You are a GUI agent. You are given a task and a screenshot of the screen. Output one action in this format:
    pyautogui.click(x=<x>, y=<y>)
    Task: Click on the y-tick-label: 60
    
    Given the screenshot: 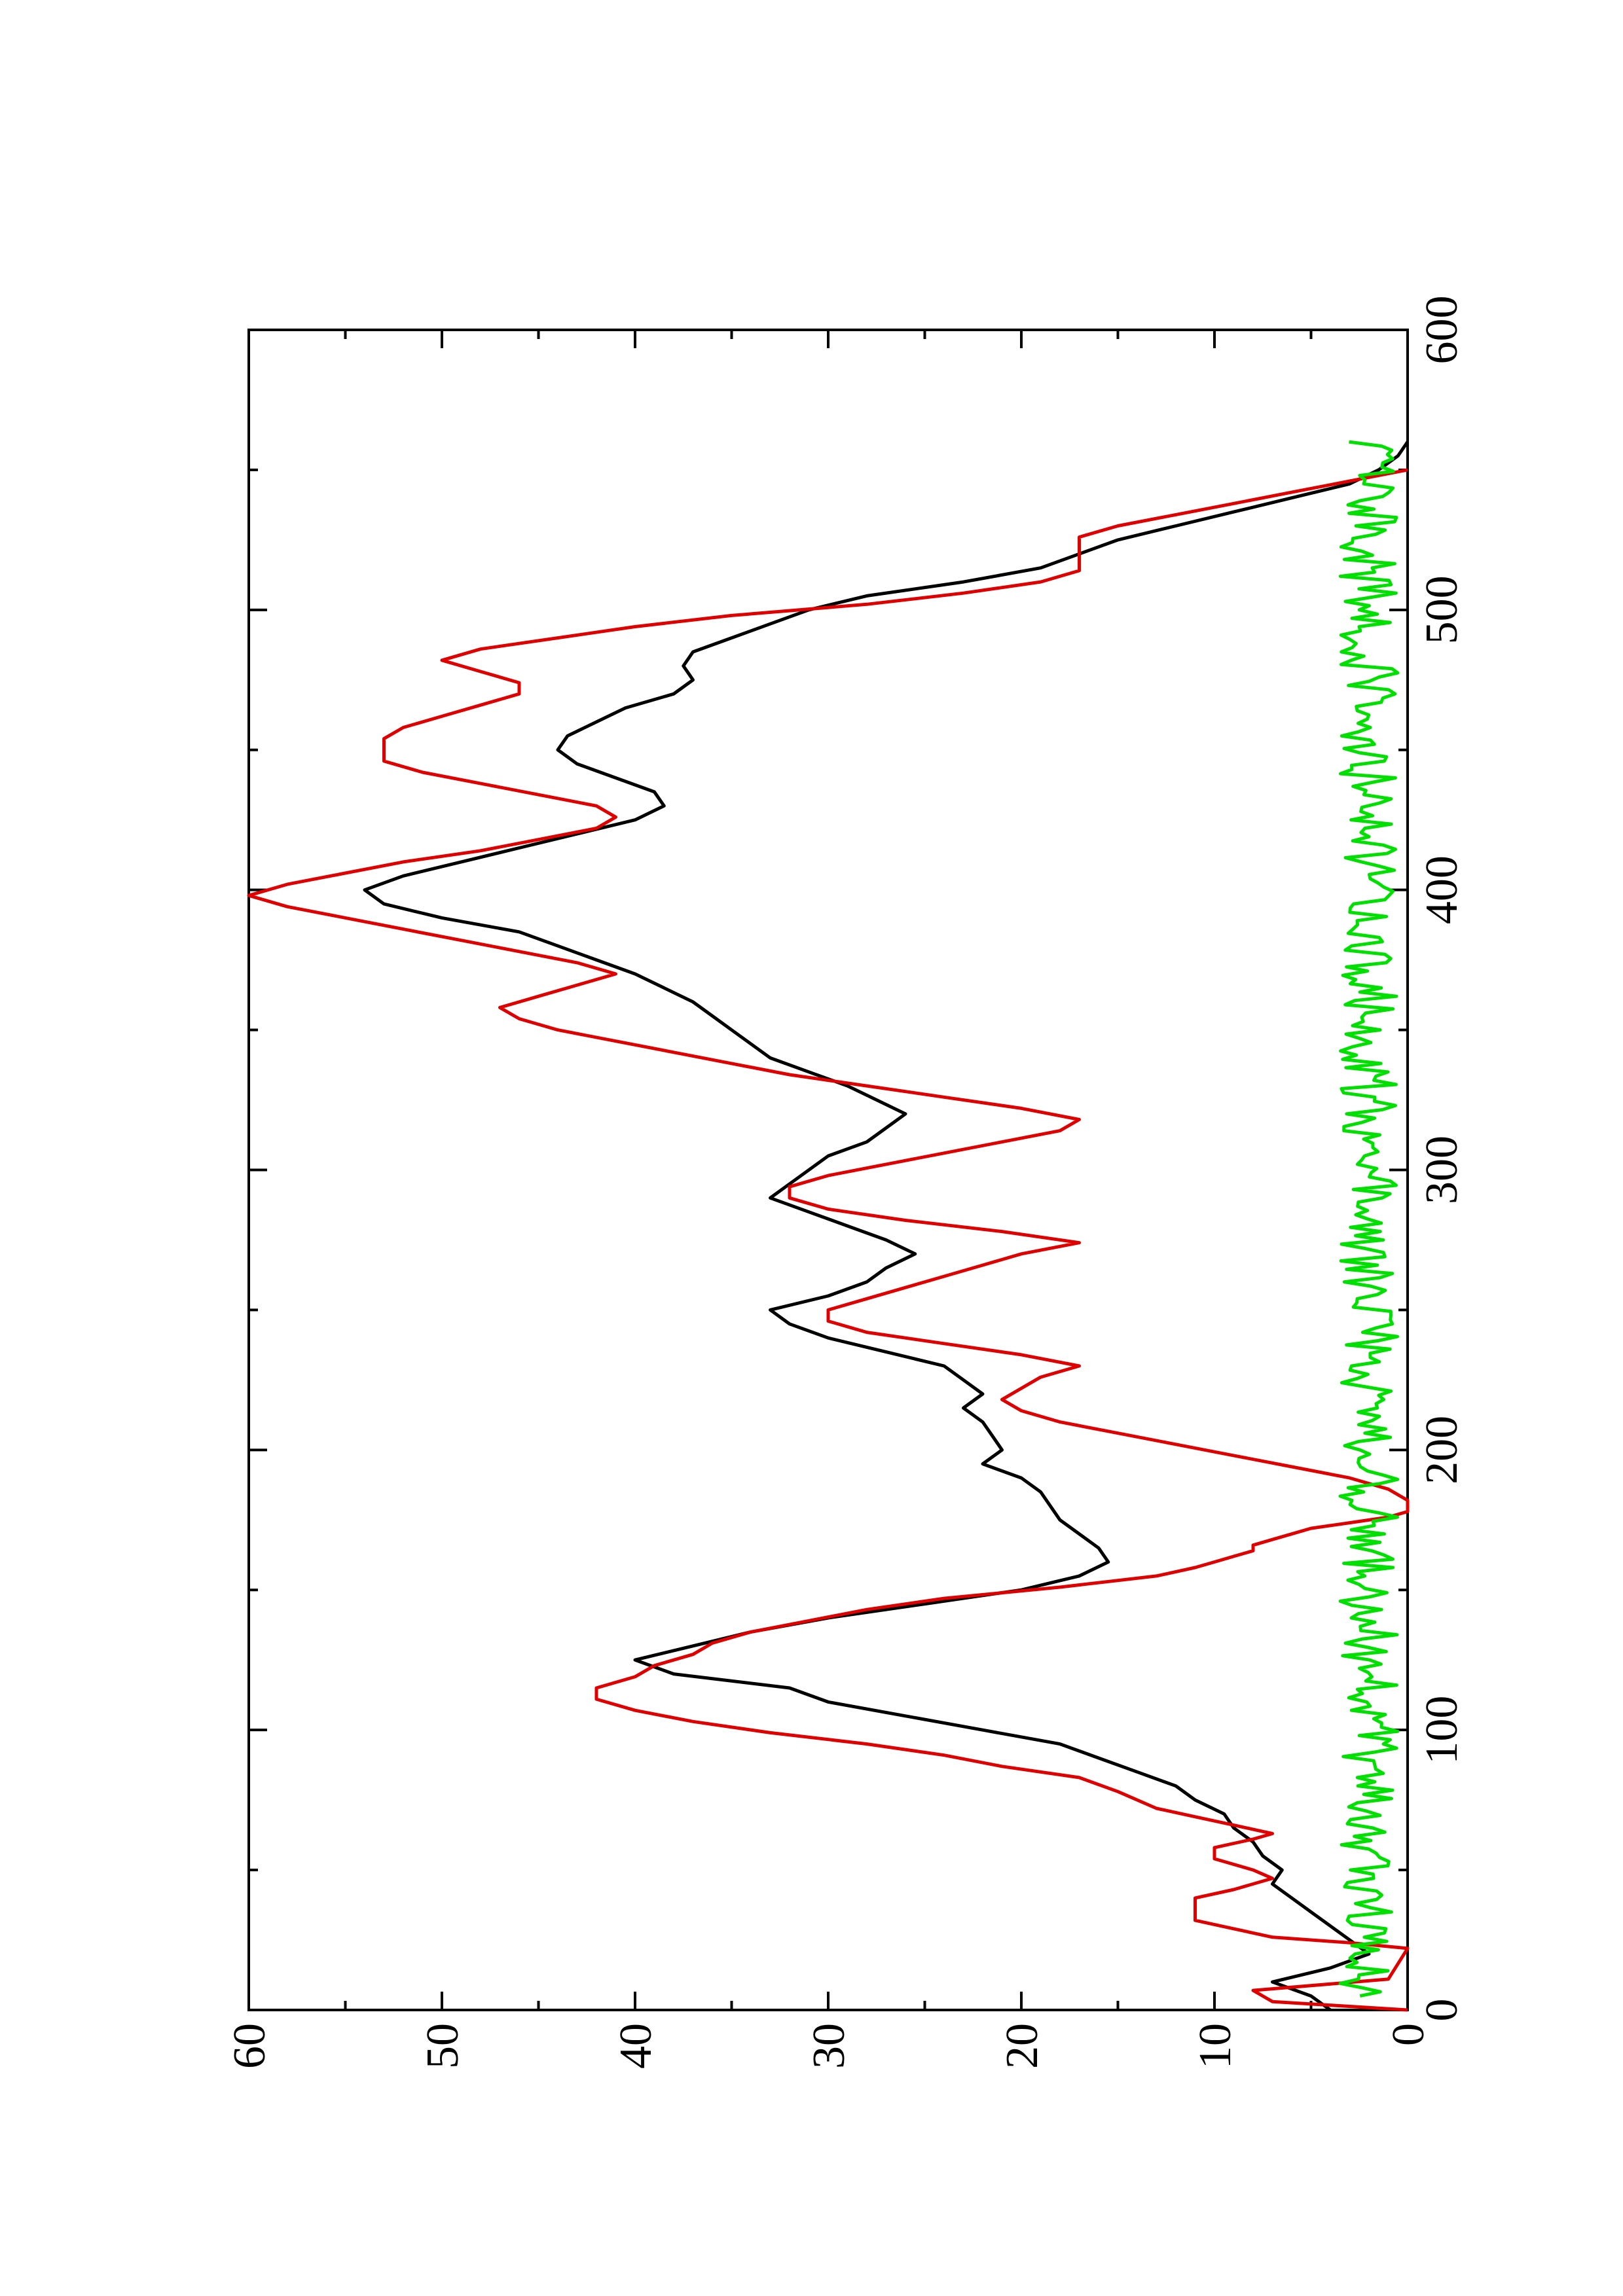 What is the action you would take?
    pyautogui.click(x=250, y=2046)
    